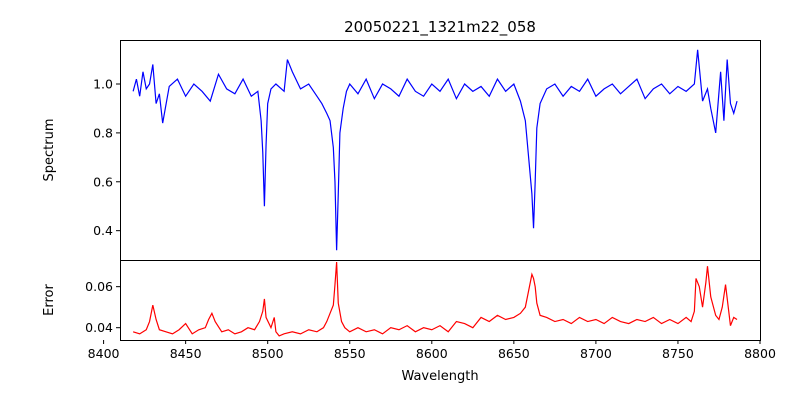 This screenshot has height=400, width=800. Describe the element at coordinates (104, 353) in the screenshot. I see `x-tick-label: 8400` at that location.